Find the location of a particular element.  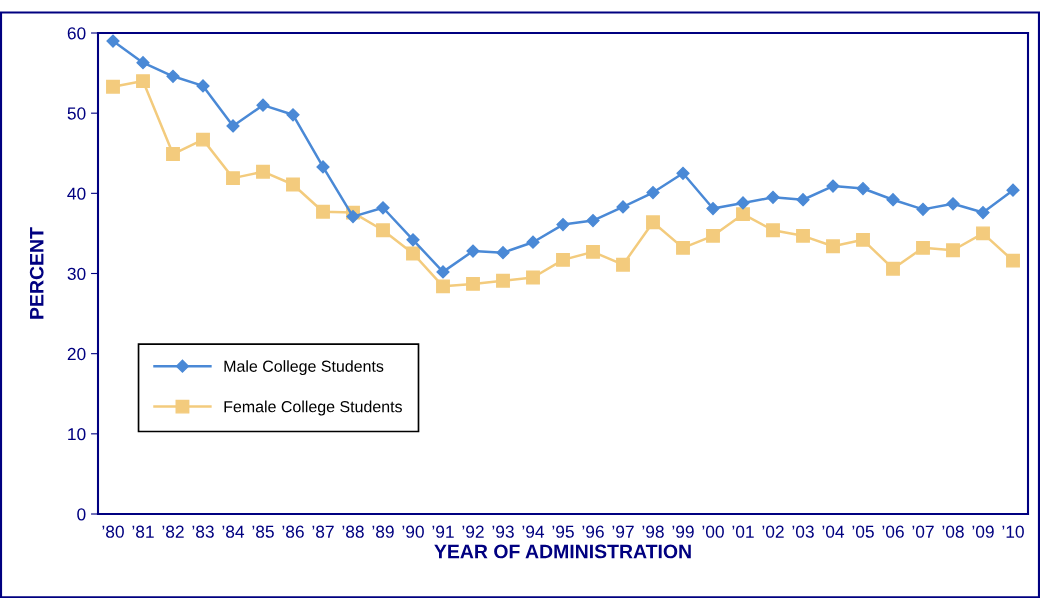

x-tick-label: ’91 is located at coordinates (443, 531).